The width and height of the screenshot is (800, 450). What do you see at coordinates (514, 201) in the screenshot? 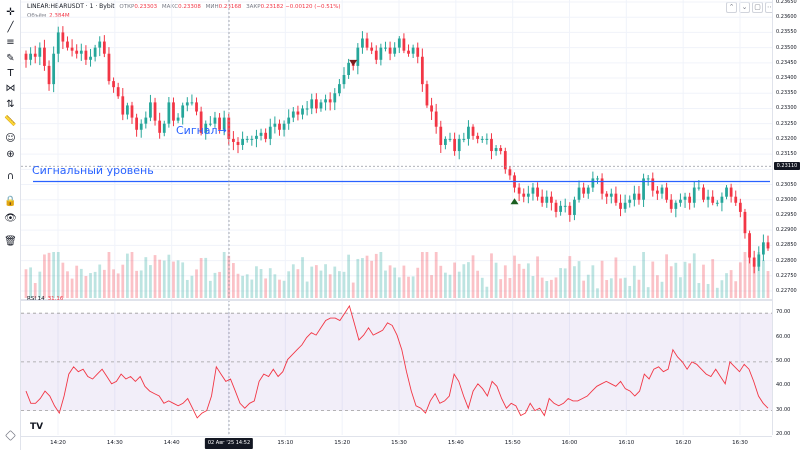
I see `buy-marker` at bounding box center [514, 201].